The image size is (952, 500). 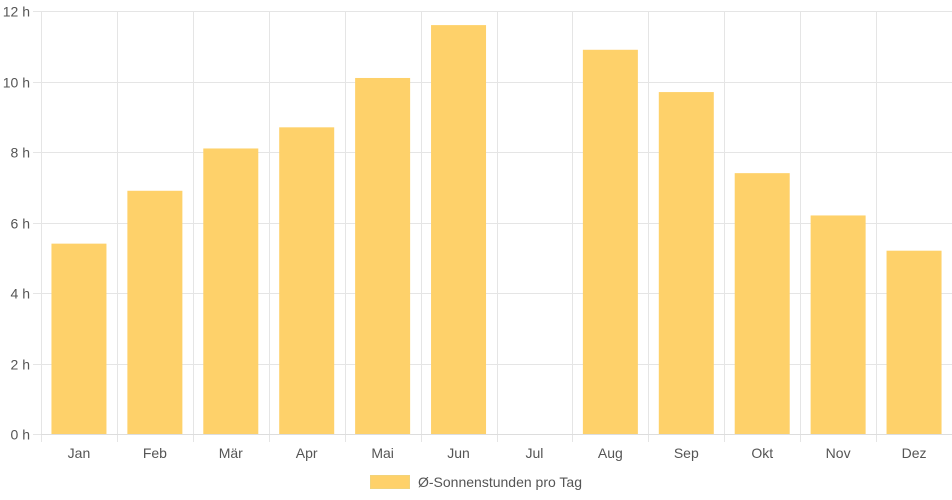 I want to click on bar-sep, so click(x=686, y=263).